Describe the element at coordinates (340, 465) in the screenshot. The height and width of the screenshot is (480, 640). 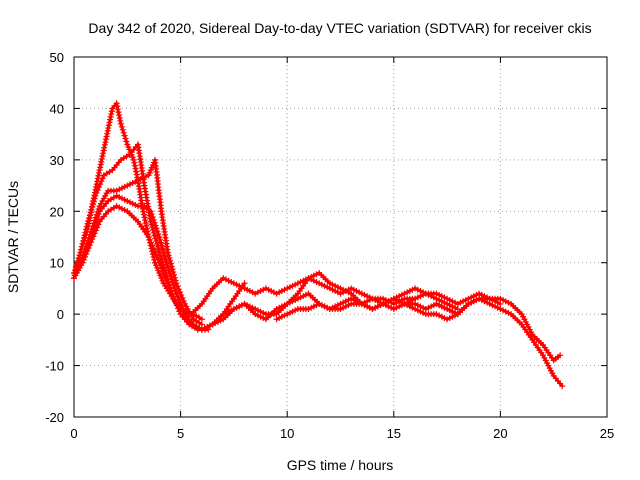
I see `x-axis-label: GPS time / hours` at that location.